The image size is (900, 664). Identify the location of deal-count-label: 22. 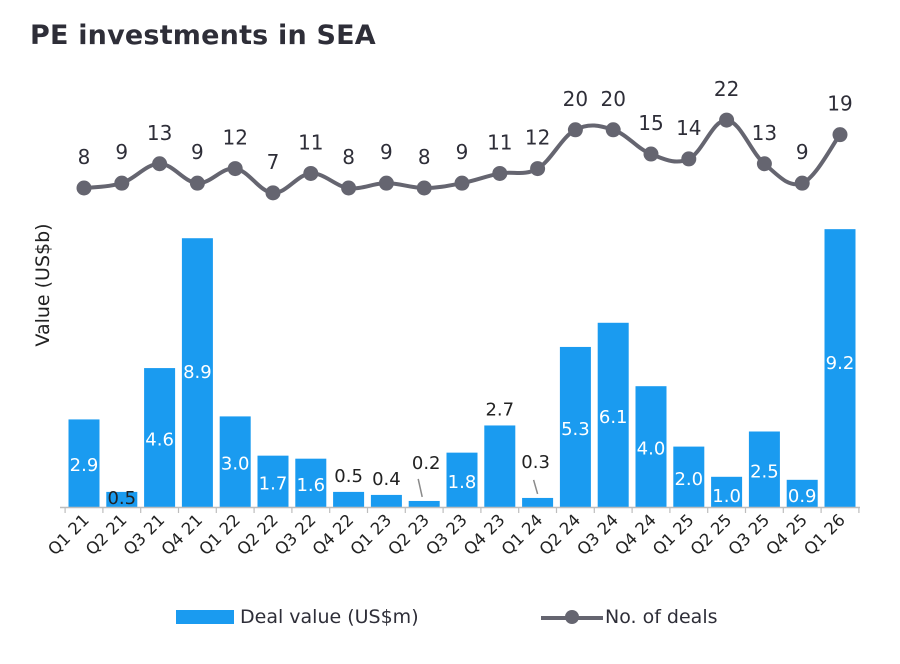
(726, 89).